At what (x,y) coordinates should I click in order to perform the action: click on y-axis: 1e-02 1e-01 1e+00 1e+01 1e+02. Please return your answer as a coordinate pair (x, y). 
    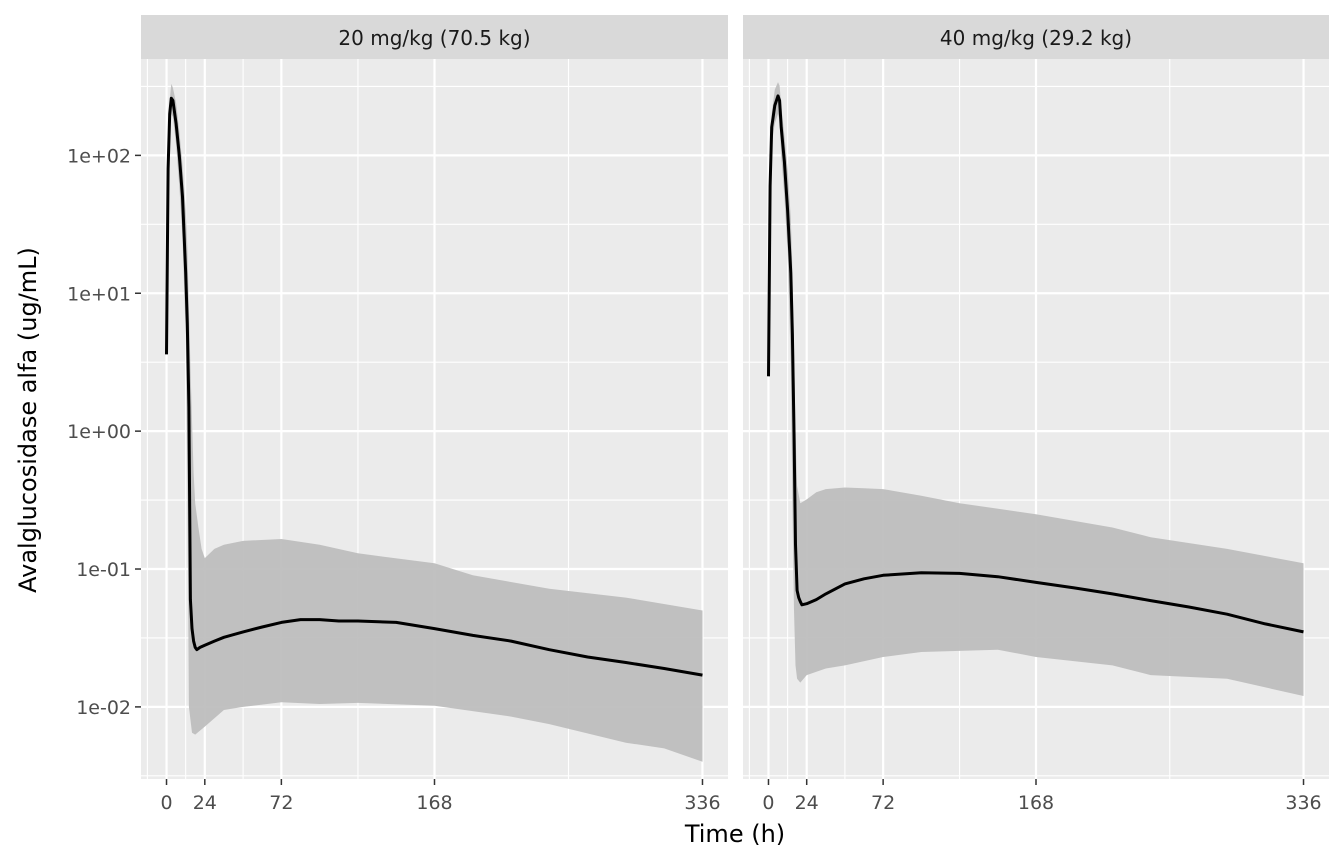
    Looking at the image, I should click on (104, 432).